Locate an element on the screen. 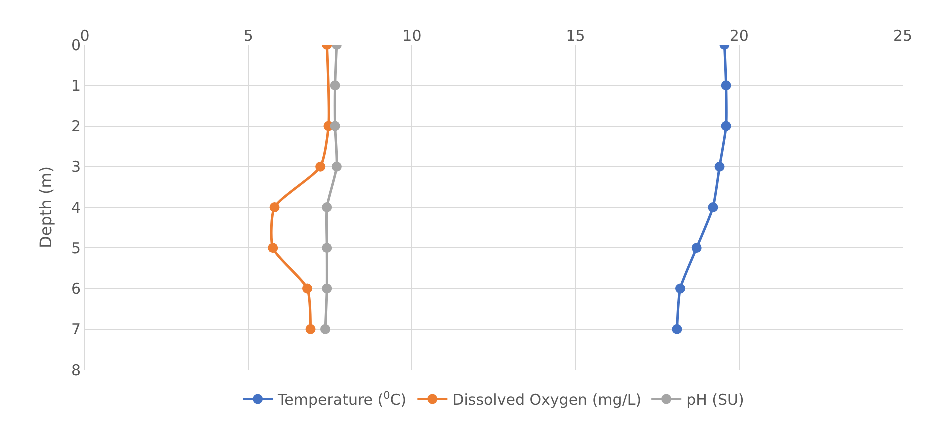 The image size is (928, 430). y-tick-label: 3 is located at coordinates (76, 167).